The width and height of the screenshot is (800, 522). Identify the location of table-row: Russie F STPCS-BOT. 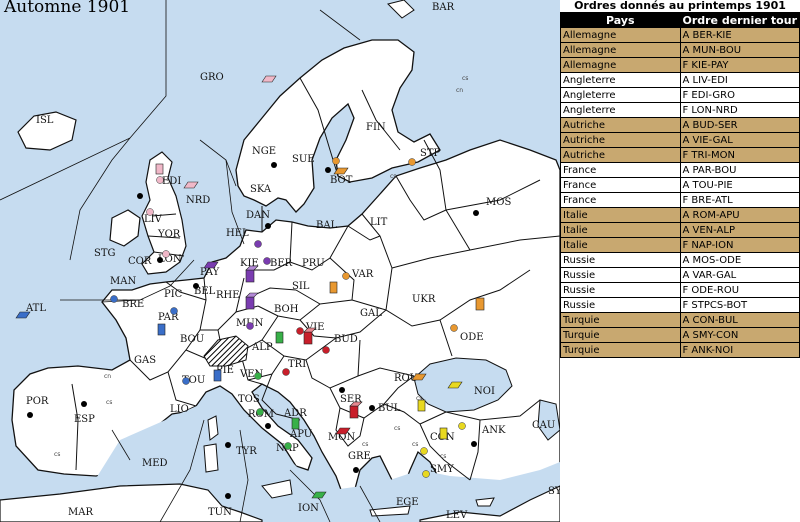
(680, 305).